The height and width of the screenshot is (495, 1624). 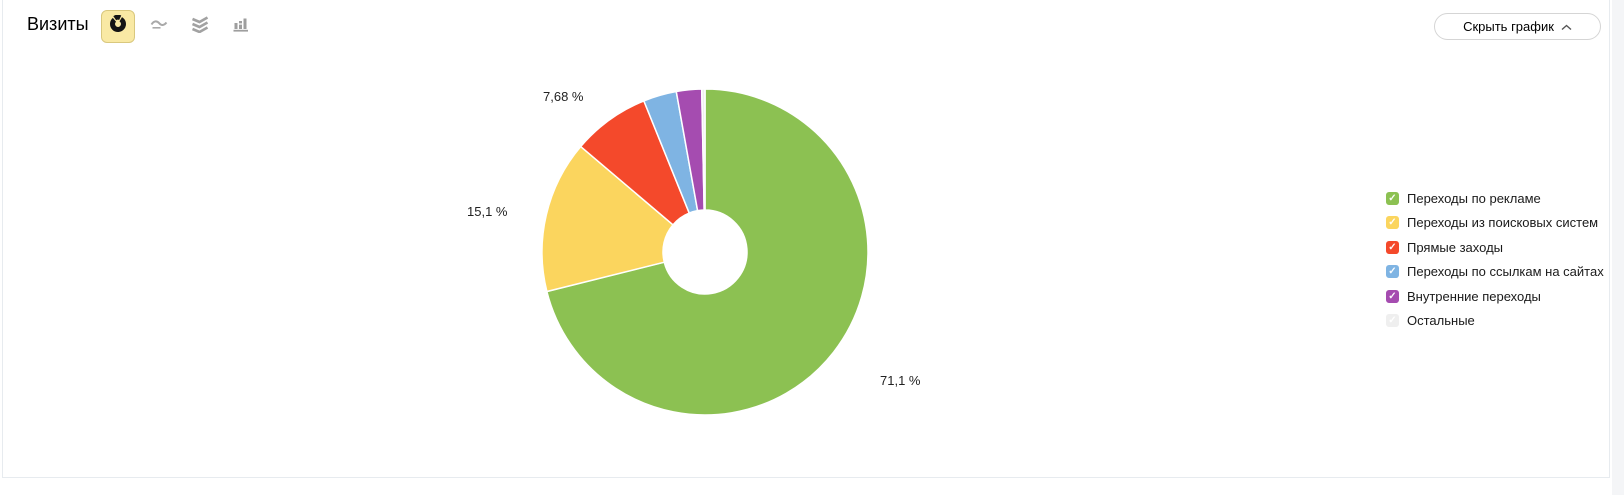 I want to click on donut-chart-icon, so click(x=118, y=26).